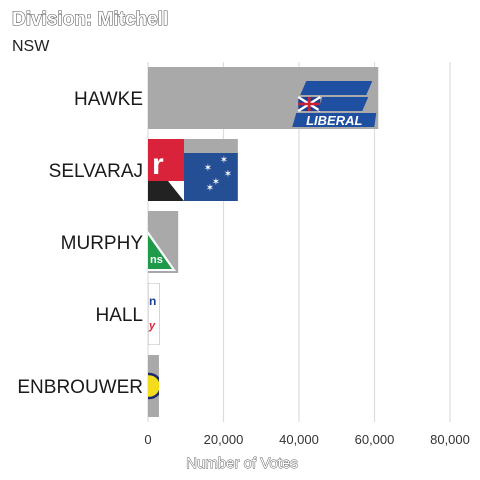 This screenshot has height=480, width=480. What do you see at coordinates (156, 260) in the screenshot?
I see `svg-text: ns` at bounding box center [156, 260].